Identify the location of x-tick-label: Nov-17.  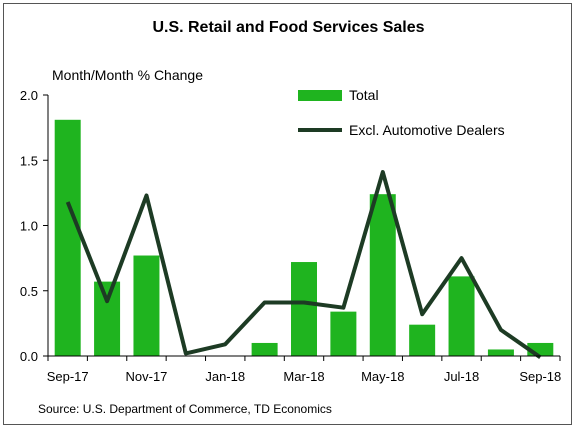
(147, 376).